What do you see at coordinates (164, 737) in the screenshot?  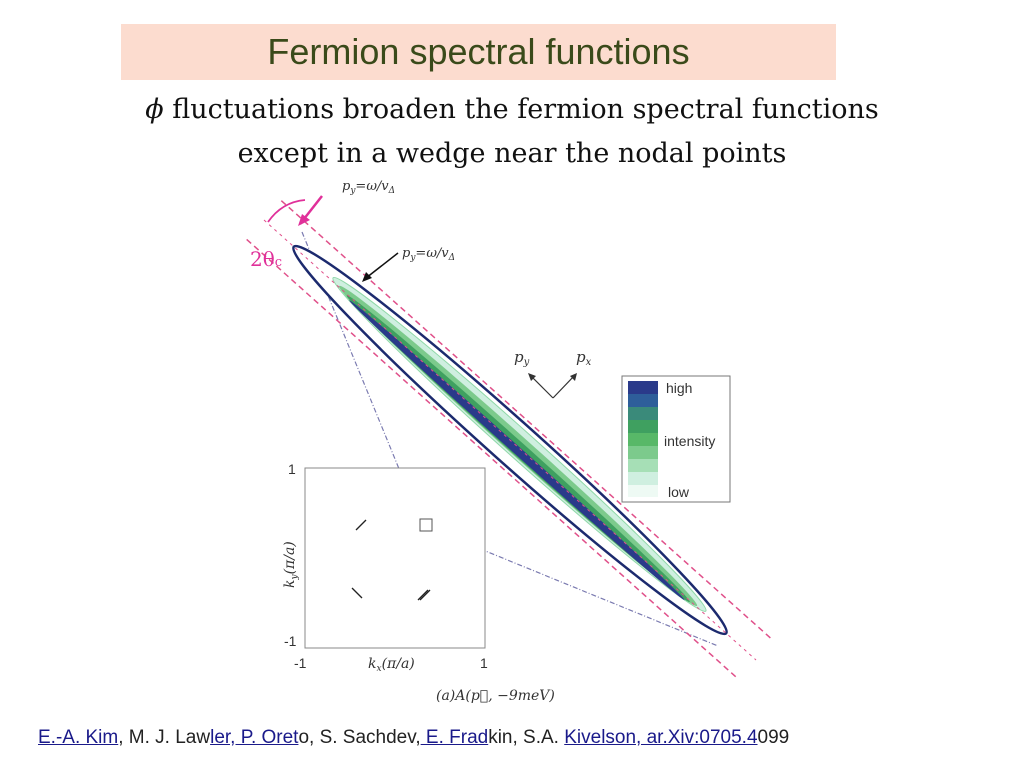 I see `citation-text-1: , M. J. Law` at bounding box center [164, 737].